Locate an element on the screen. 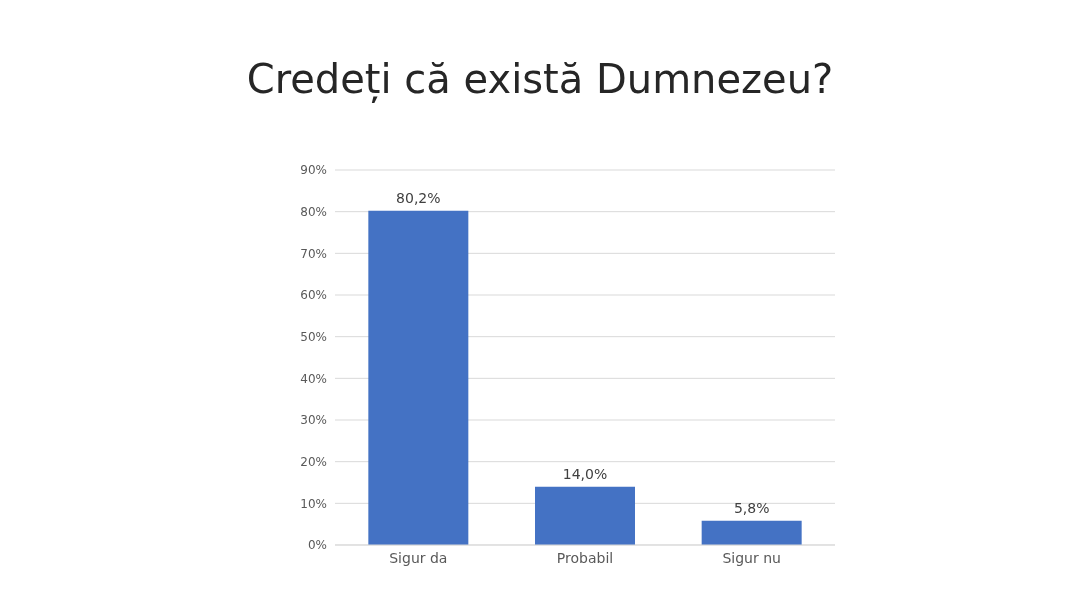  y-tick-label: 60% is located at coordinates (313, 295).